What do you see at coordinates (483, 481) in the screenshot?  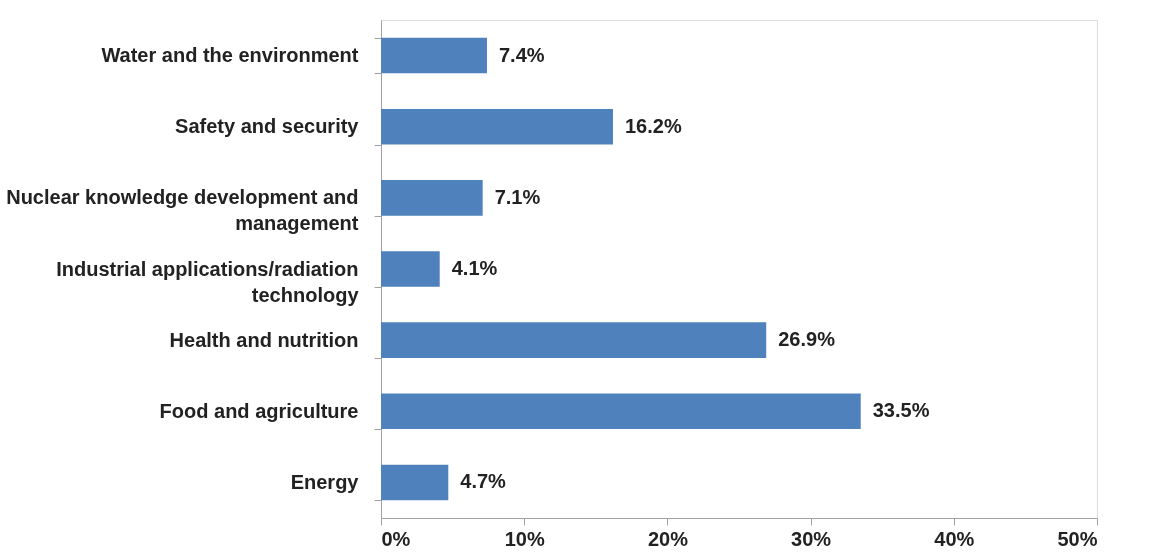 I see `data-label: 4.7%` at bounding box center [483, 481].